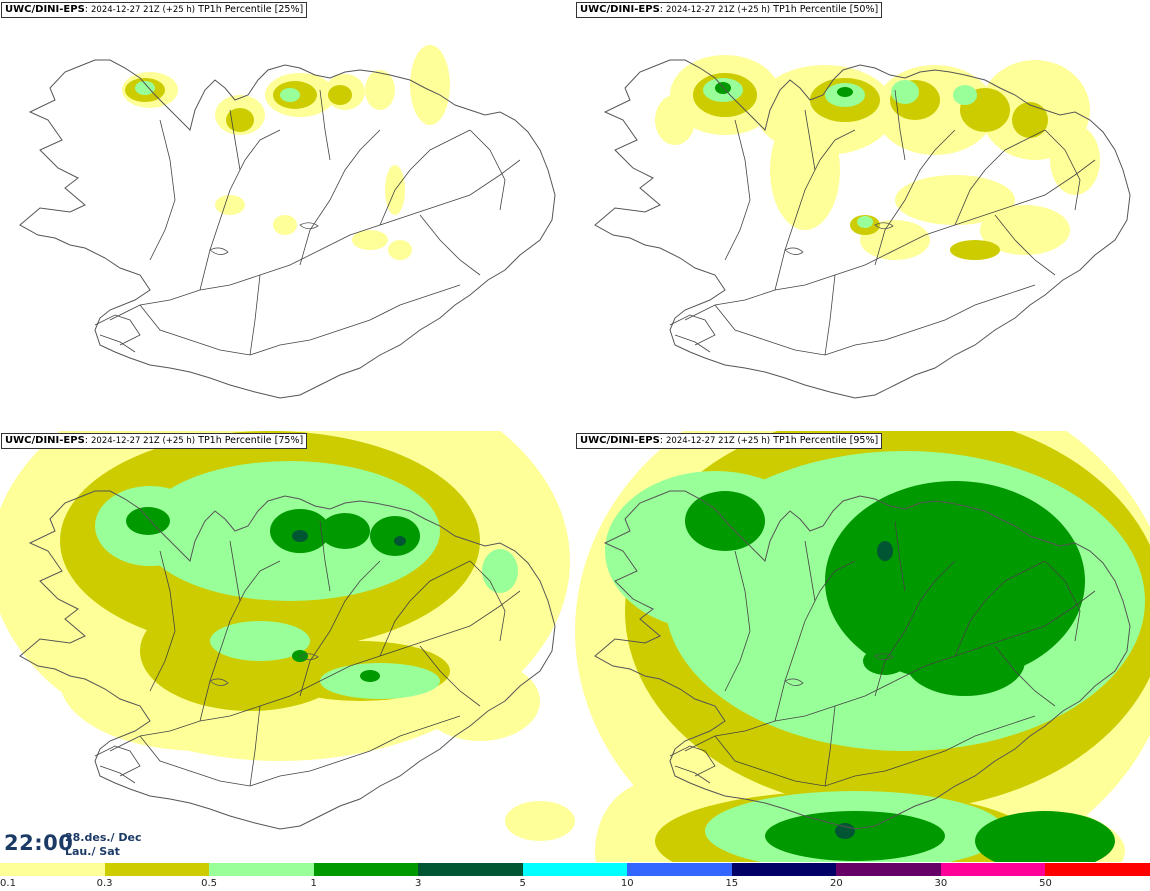 Image resolution: width=1150 pixels, height=891 pixels. What do you see at coordinates (39, 843) in the screenshot?
I see `valid-time: 22:00` at bounding box center [39, 843].